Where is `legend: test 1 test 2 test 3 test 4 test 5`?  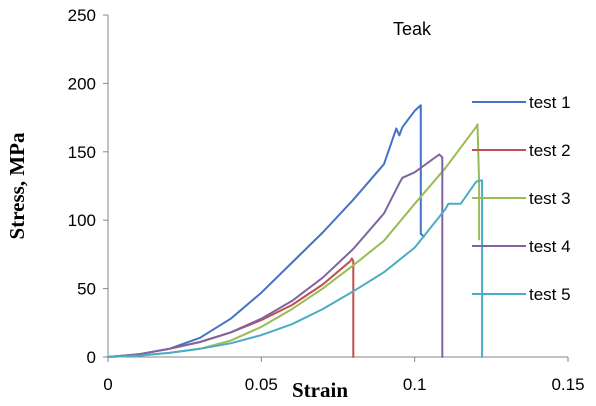 legend: test 1 test 2 test 3 test 4 test 5 is located at coordinates (521, 198).